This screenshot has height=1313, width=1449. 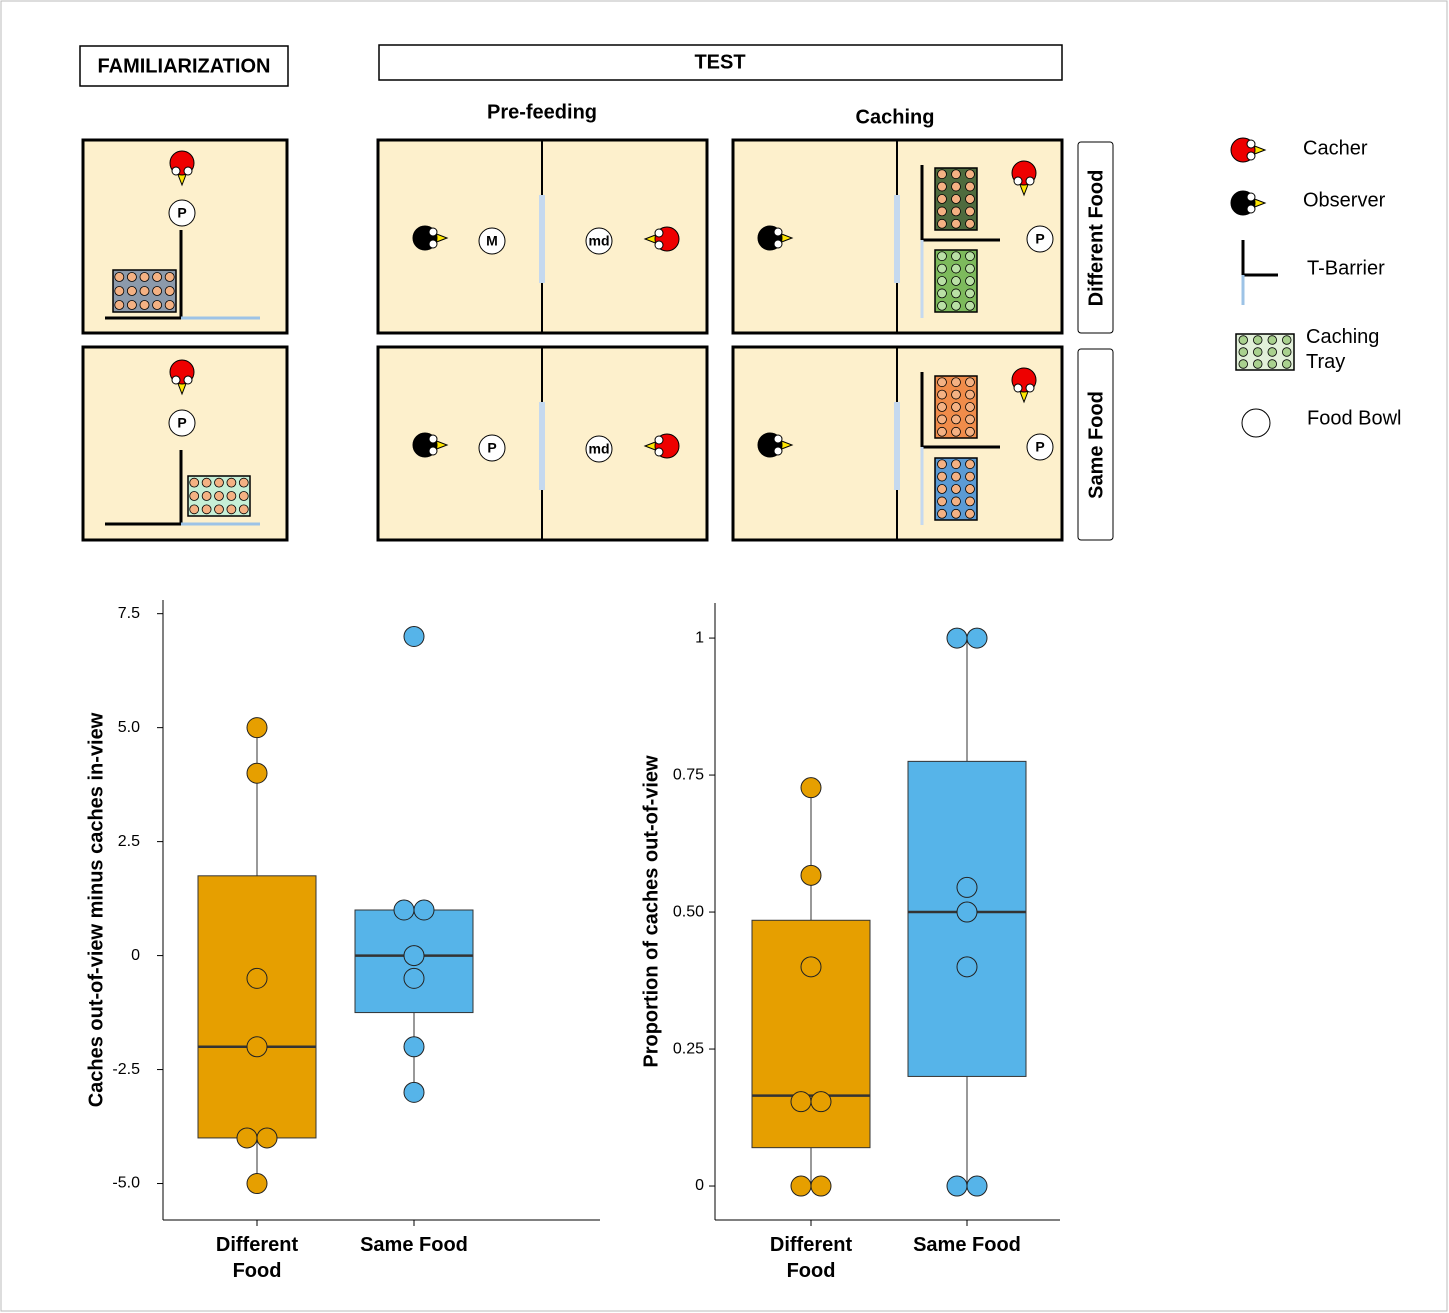 I want to click on x-tick-label: Same Food, so click(x=967, y=1245).